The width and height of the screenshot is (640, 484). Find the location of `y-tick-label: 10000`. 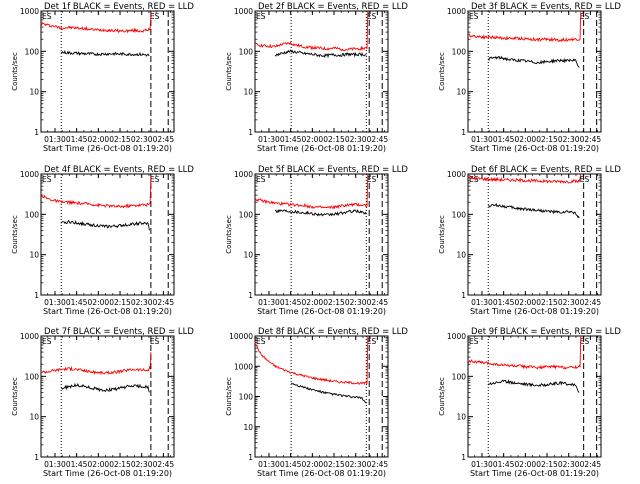

y-tick-label: 10000 is located at coordinates (241, 336).